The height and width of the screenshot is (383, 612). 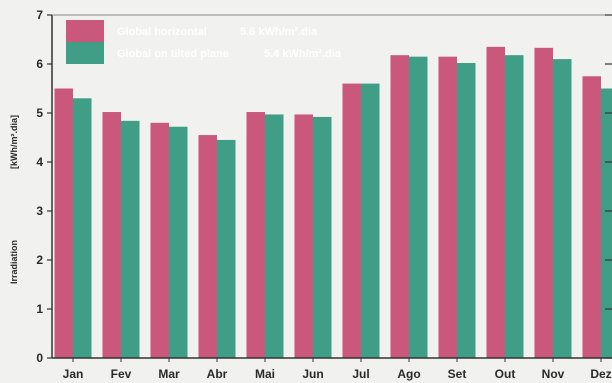 I want to click on x-tick-label-jun: Jun, so click(x=312, y=374).